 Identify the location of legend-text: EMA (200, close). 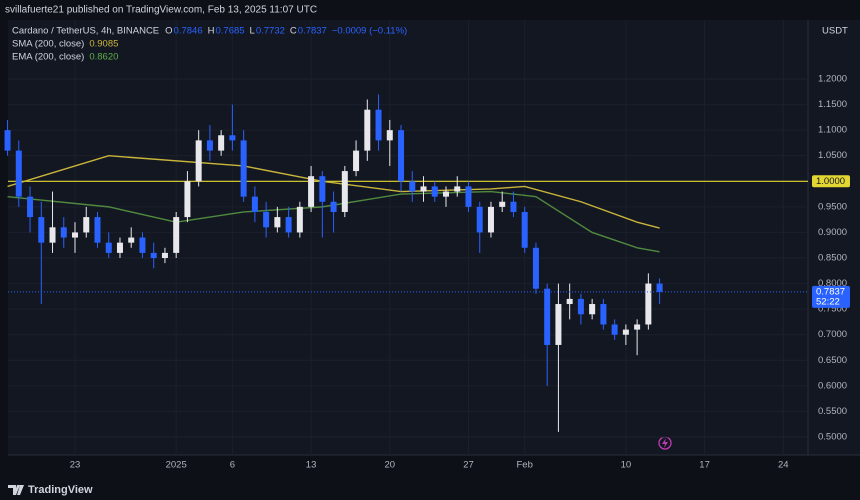
(48, 57).